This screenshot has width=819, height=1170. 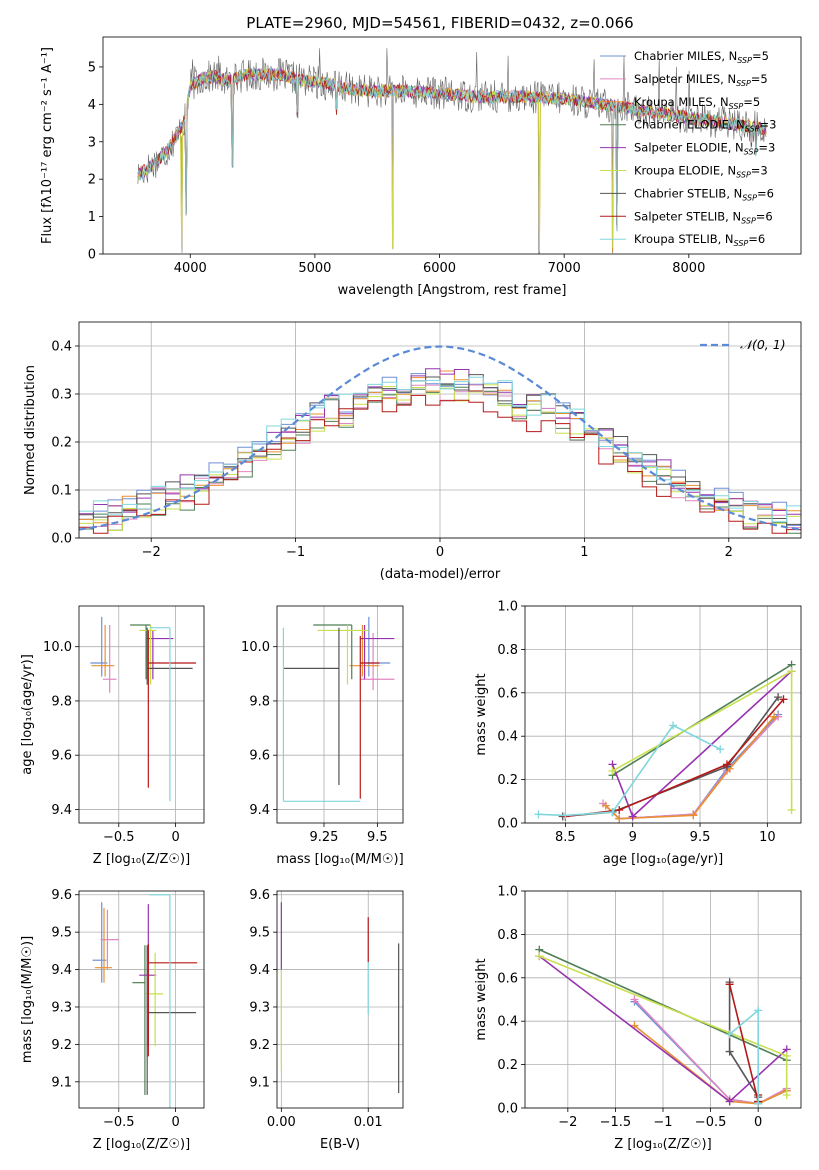 What do you see at coordinates (109, 658) in the screenshot?
I see `errorbar-salpeter_miles` at bounding box center [109, 658].